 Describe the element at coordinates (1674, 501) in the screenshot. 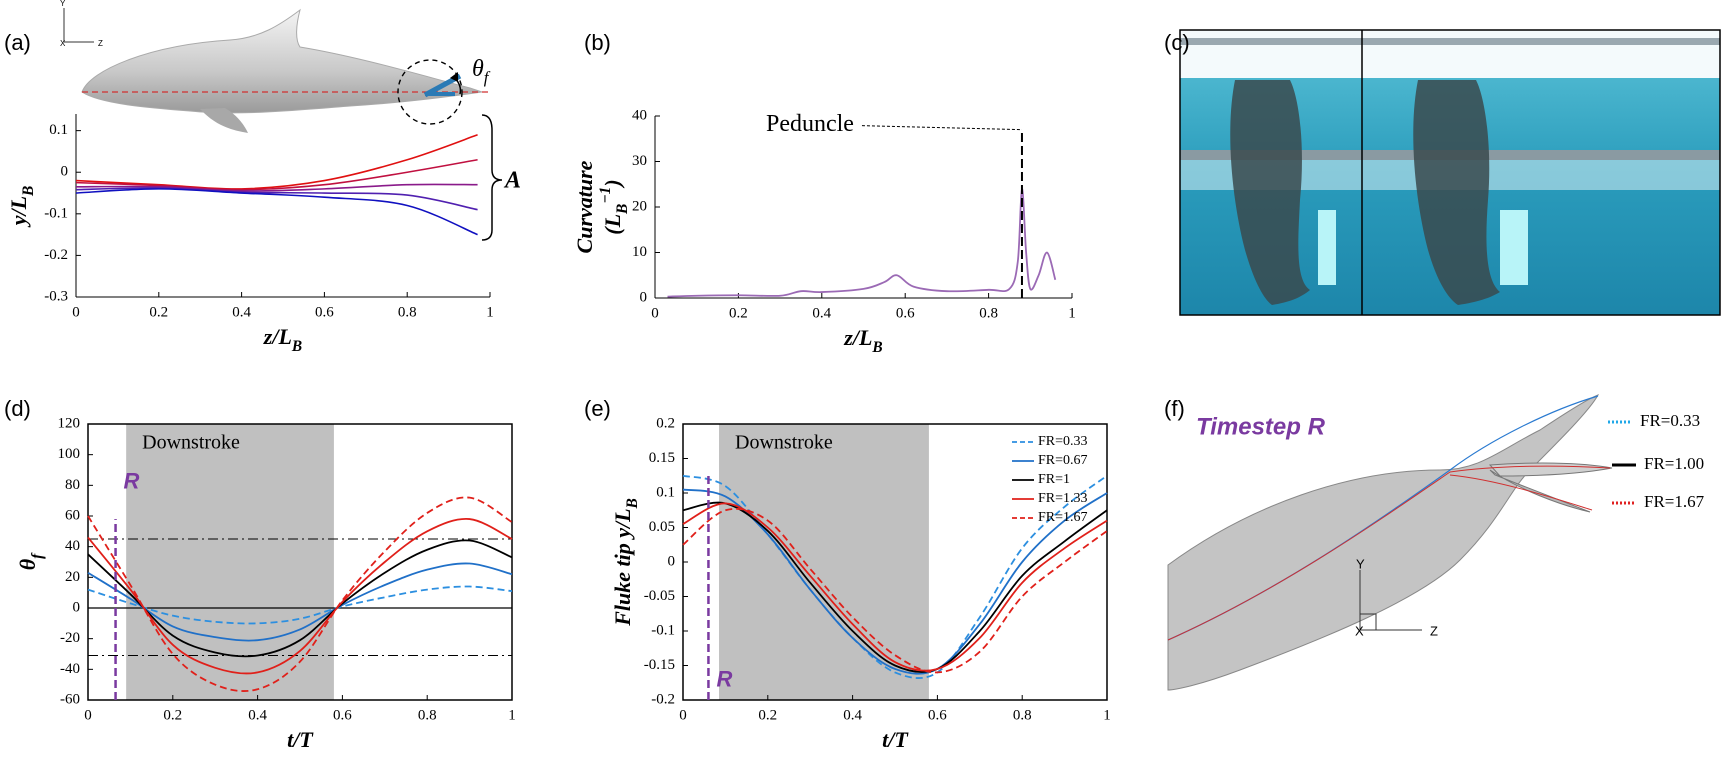

I see `render-label: FR=1.67` at that location.